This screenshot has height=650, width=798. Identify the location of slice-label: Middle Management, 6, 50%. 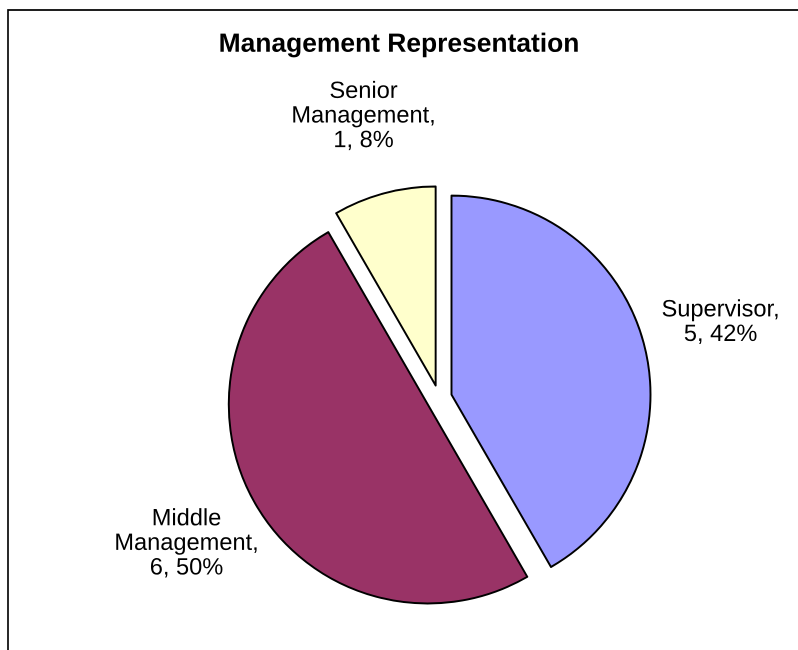
(186, 543).